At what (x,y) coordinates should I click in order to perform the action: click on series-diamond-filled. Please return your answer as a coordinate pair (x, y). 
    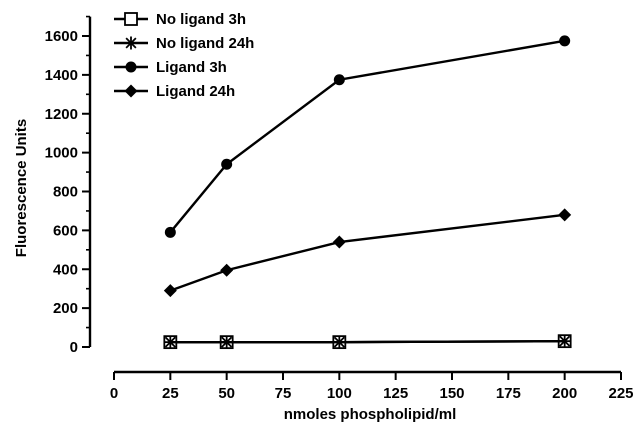
    Looking at the image, I should click on (367, 253).